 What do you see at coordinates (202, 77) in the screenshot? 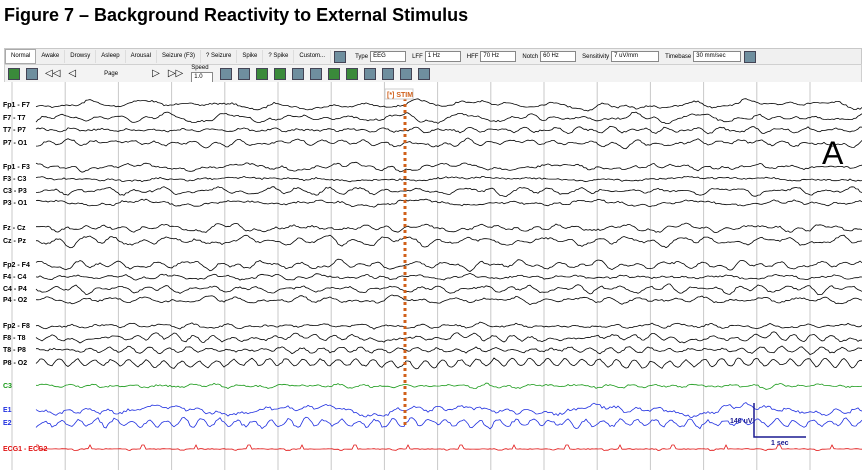
I see `speed-value: 1.0` at bounding box center [202, 77].